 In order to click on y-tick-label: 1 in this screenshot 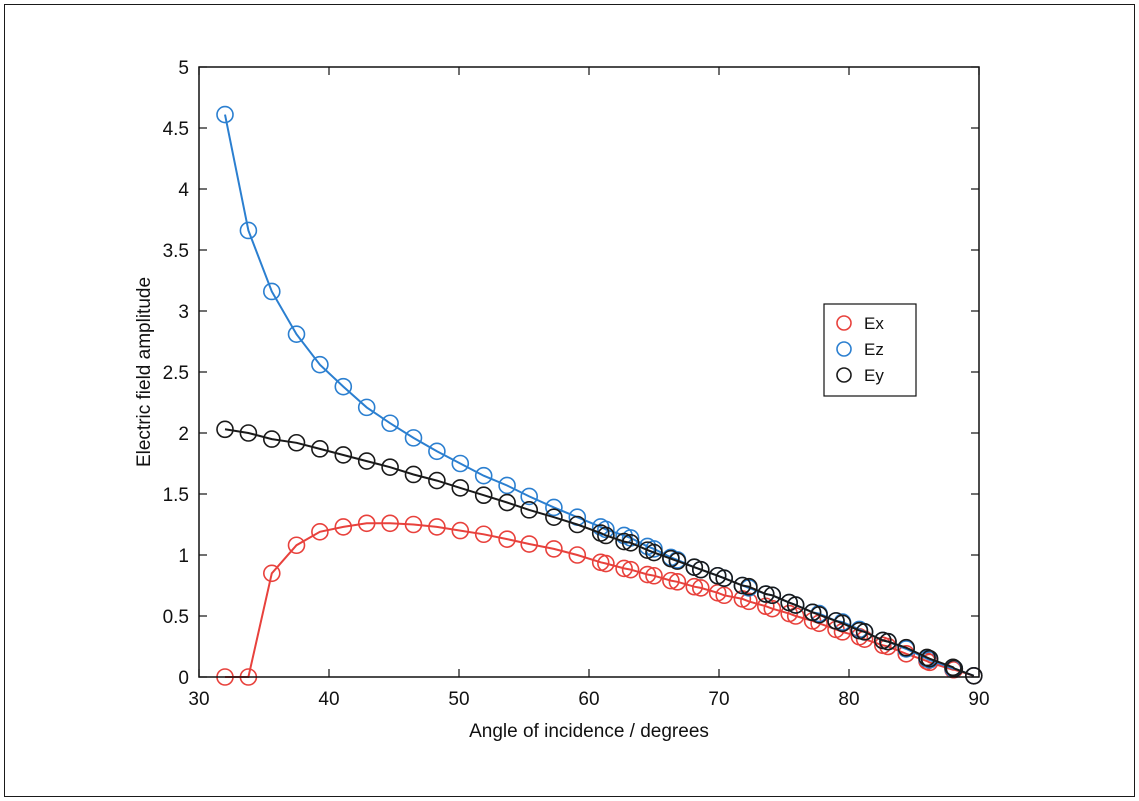, I will do `click(183, 556)`.